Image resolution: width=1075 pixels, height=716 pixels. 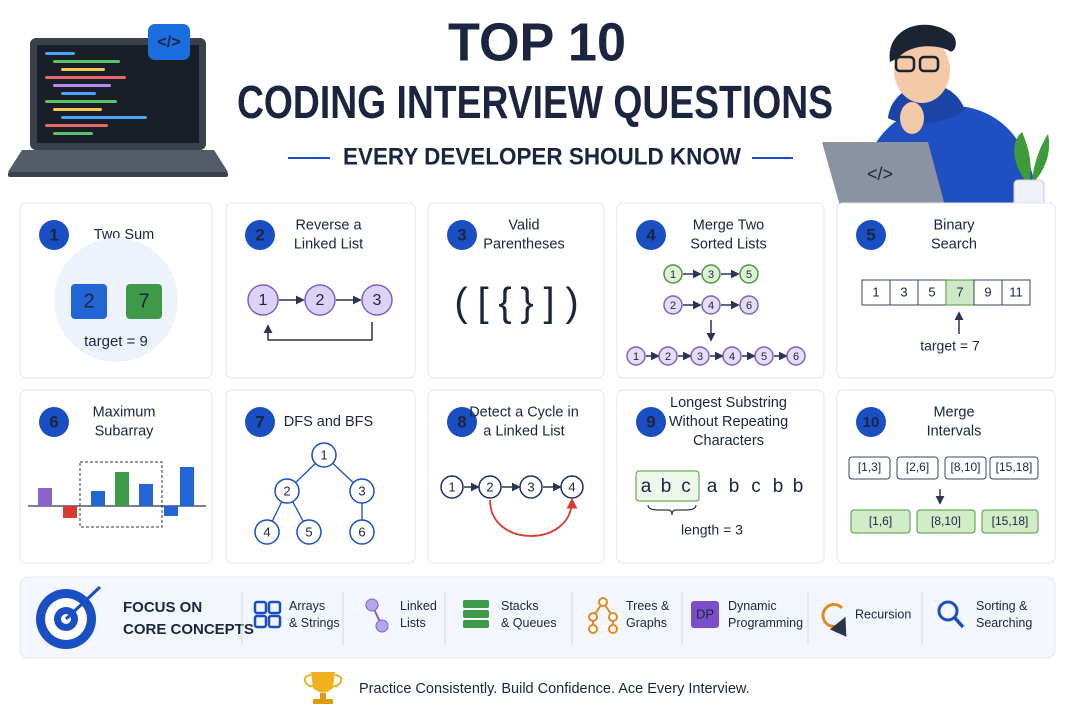 What do you see at coordinates (523, 244) in the screenshot?
I see `card-title: Parentheses` at bounding box center [523, 244].